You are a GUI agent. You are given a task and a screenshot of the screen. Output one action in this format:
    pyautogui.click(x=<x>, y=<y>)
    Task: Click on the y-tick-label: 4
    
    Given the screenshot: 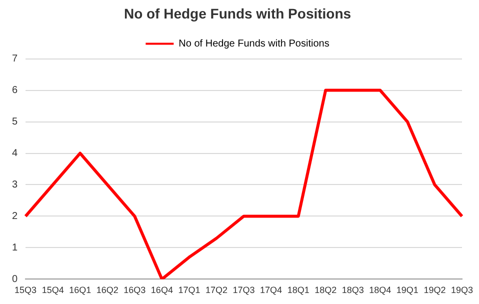 What is the action you would take?
    pyautogui.click(x=15, y=154)
    